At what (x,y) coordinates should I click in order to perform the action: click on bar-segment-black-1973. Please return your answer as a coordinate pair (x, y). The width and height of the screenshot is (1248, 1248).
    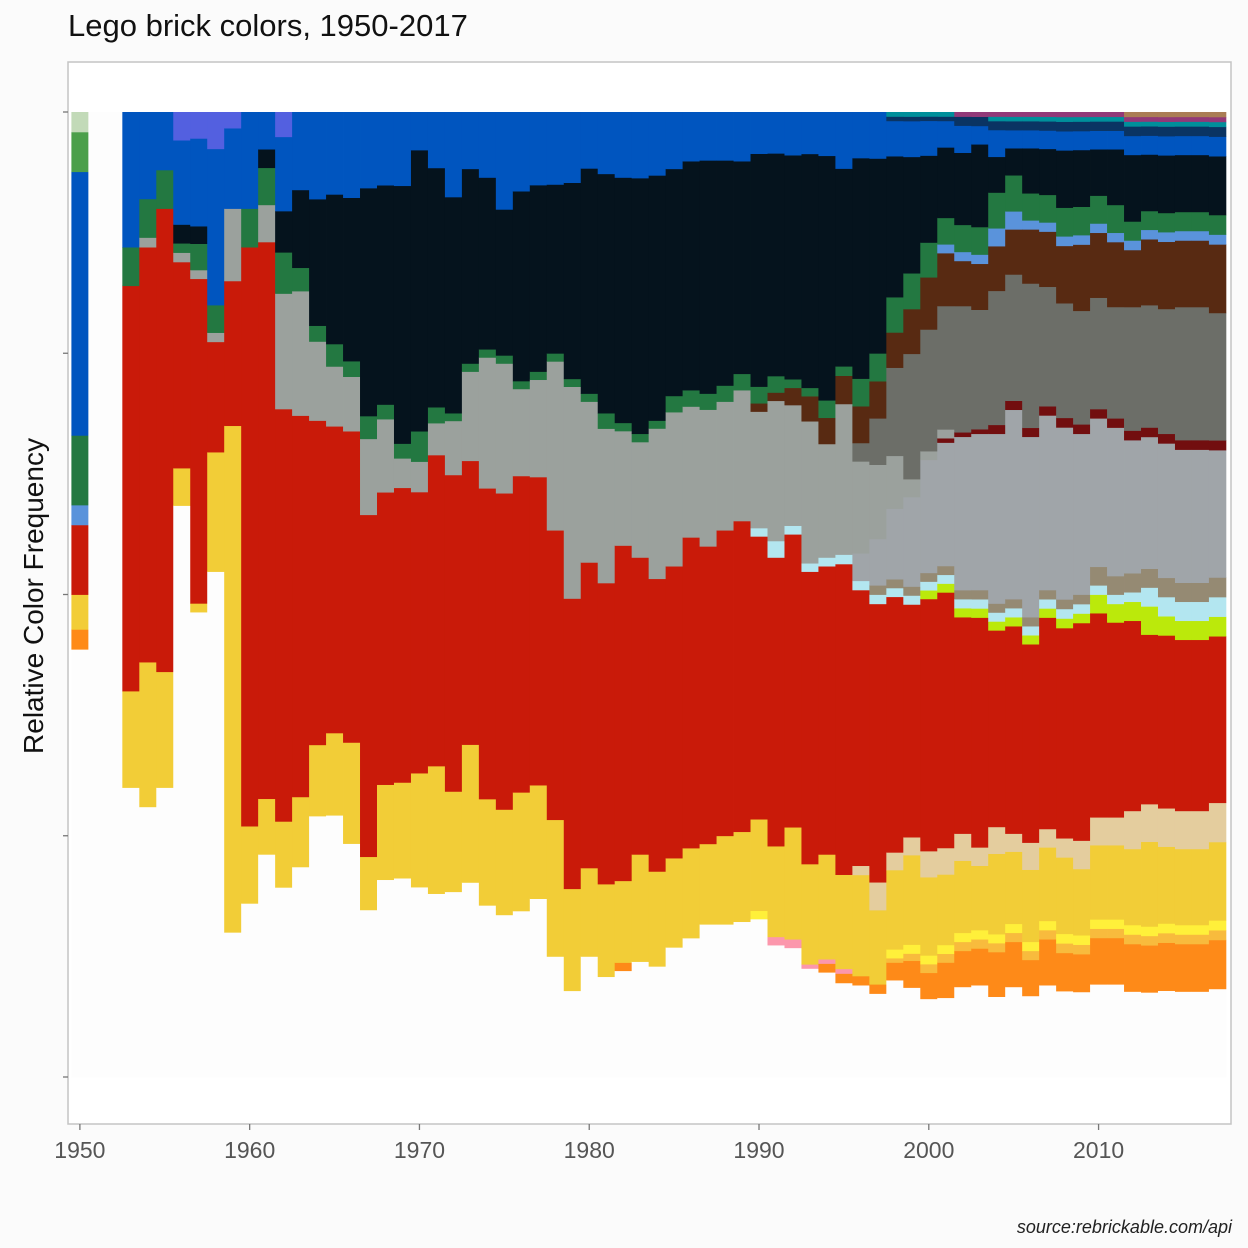
    Looking at the image, I should click on (470, 266).